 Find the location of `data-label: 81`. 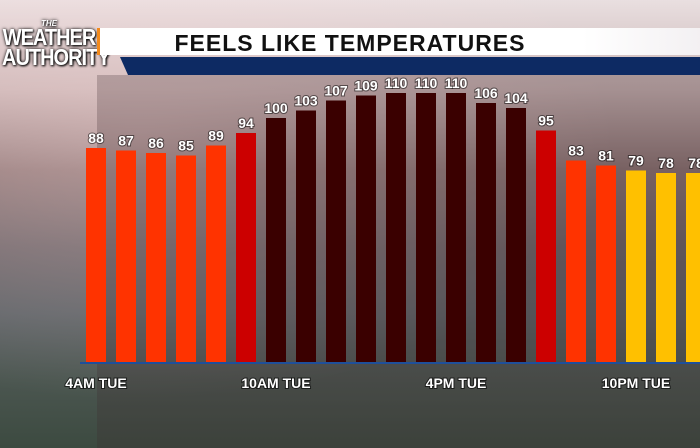

data-label: 81 is located at coordinates (606, 156).